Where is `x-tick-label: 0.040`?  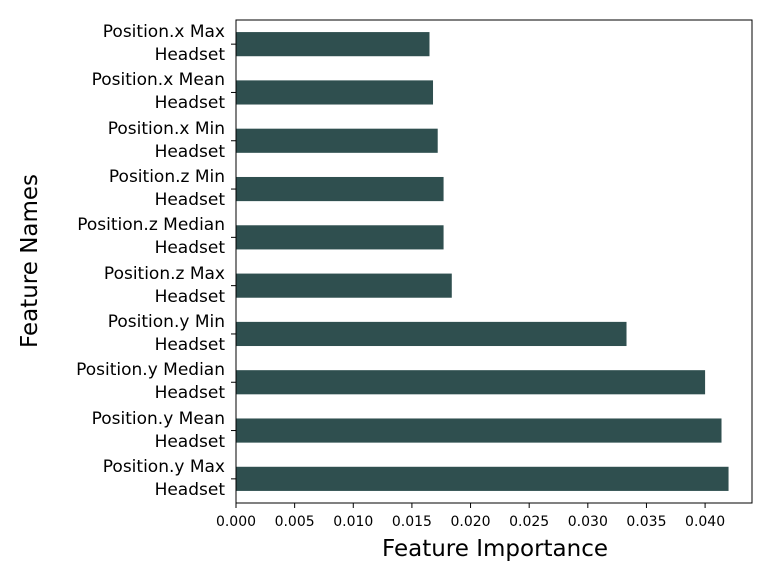
x-tick-label: 0.040 is located at coordinates (705, 522).